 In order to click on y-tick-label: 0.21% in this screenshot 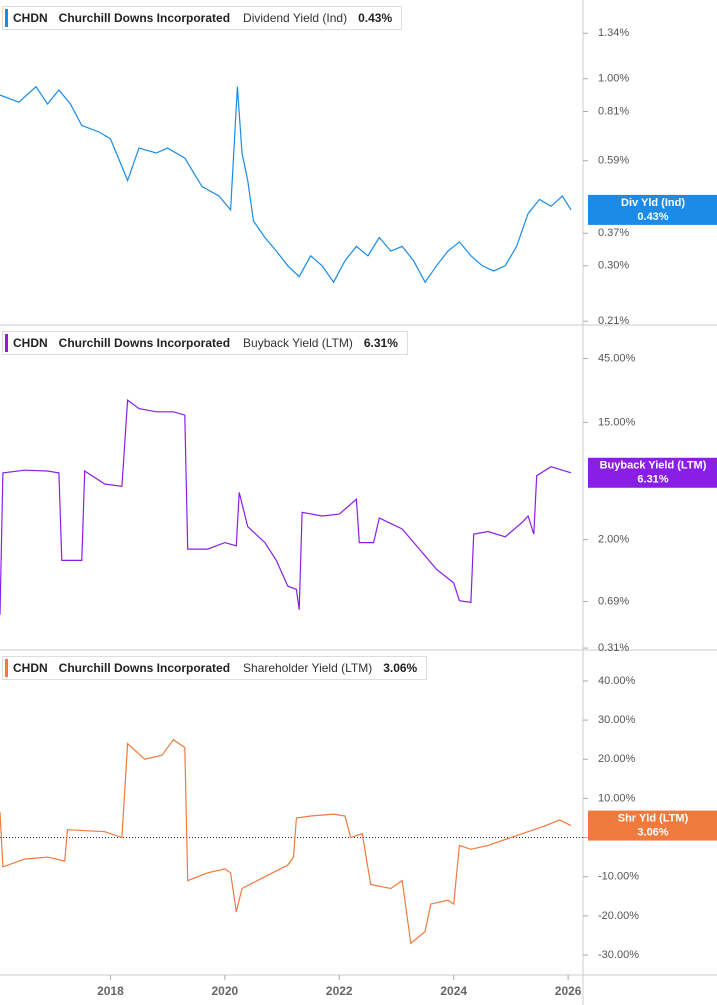, I will do `click(613, 321)`.